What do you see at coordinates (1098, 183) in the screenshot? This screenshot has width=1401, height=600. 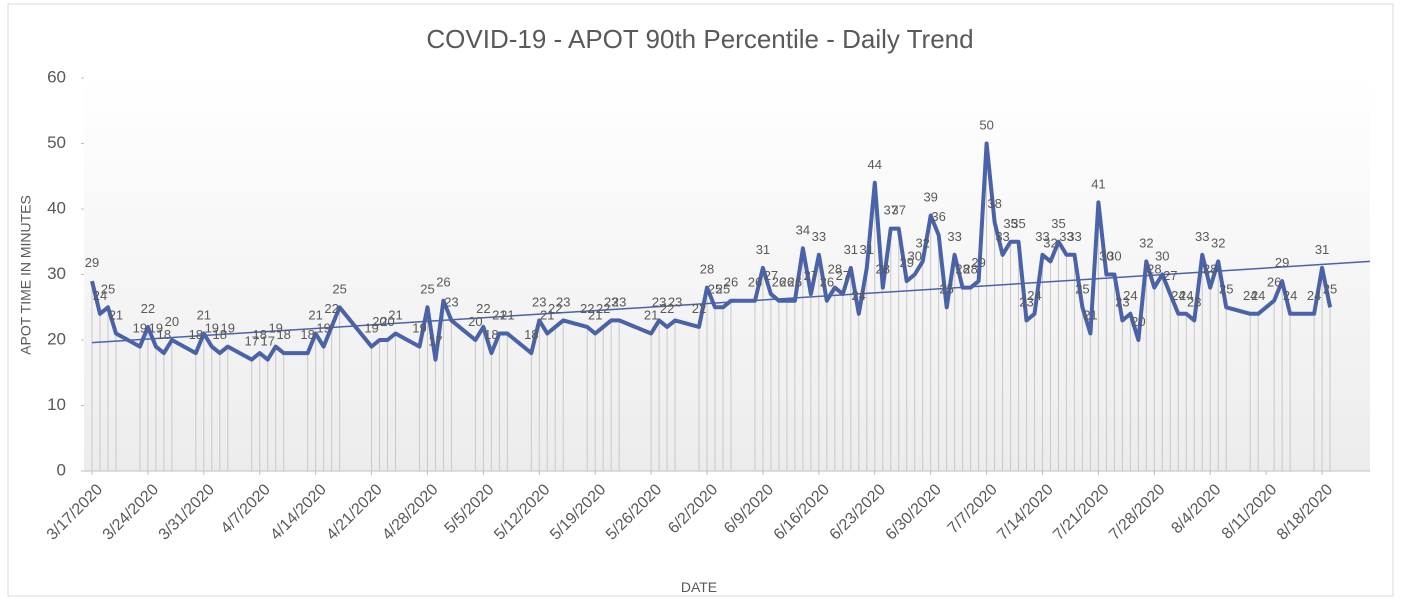 I see `data-label: 41` at bounding box center [1098, 183].